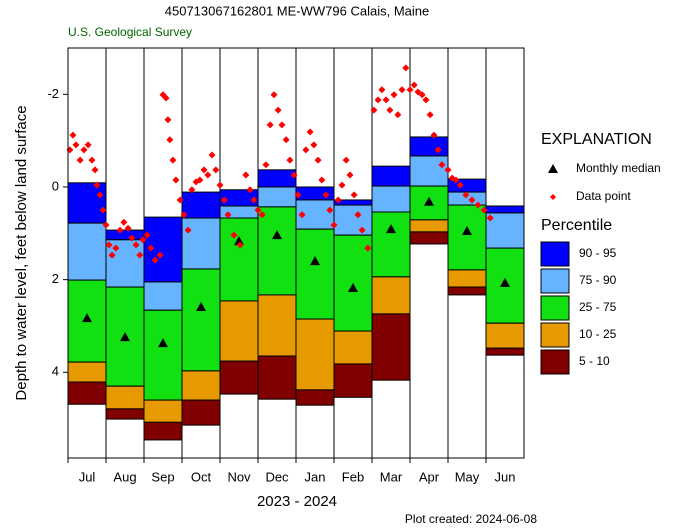 The height and width of the screenshot is (529, 677). Describe the element at coordinates (553, 168) in the screenshot. I see `legend-median-marker` at that location.